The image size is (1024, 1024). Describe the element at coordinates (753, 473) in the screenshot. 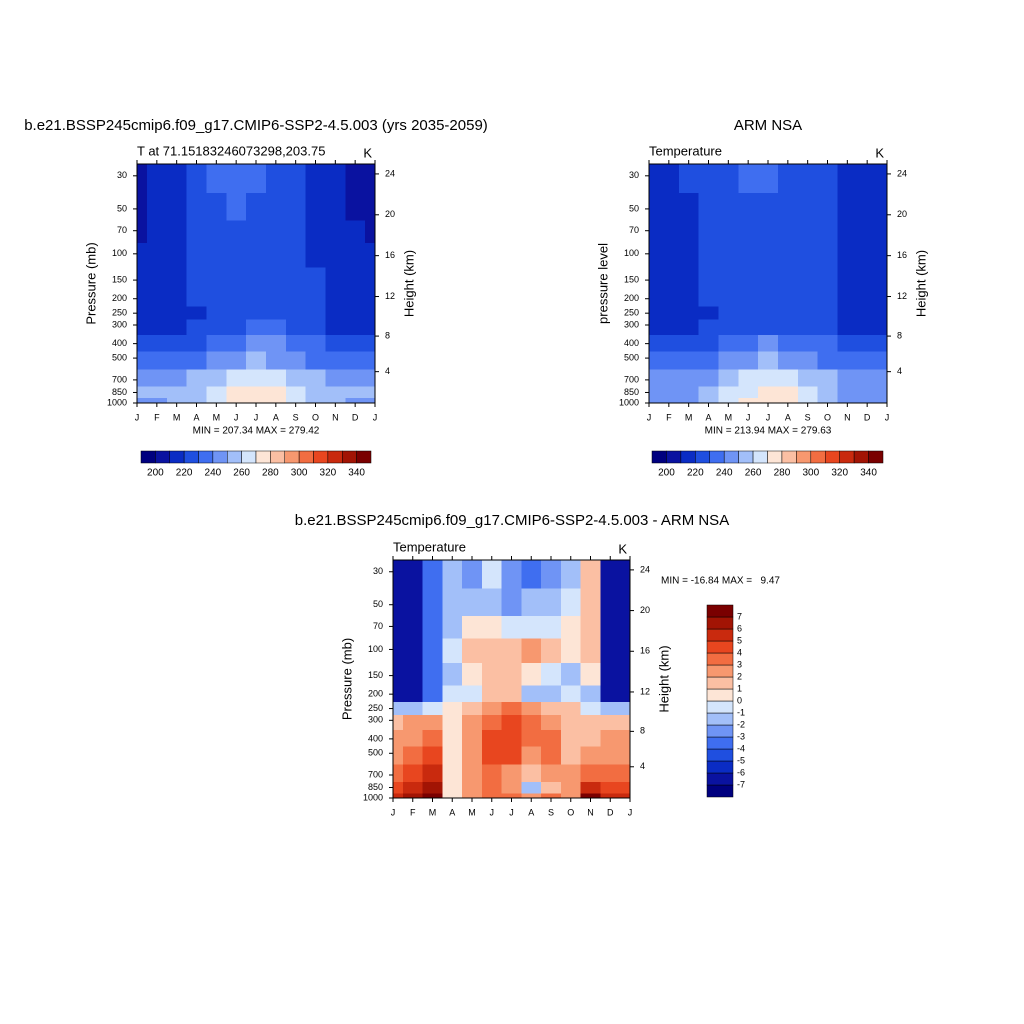

I see `colorbar-label: 260` at that location.